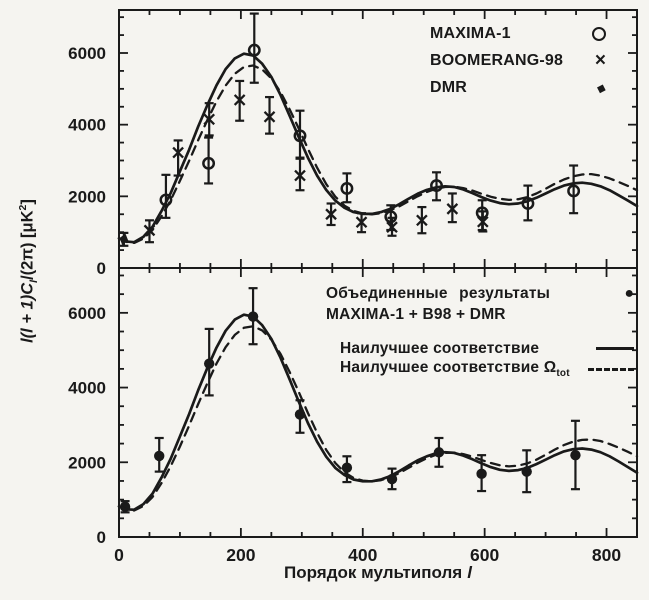  What do you see at coordinates (416, 314) in the screenshot?
I see `legend-label-combined-line2: MAXIMA-1 + B98 + DMR` at bounding box center [416, 314].